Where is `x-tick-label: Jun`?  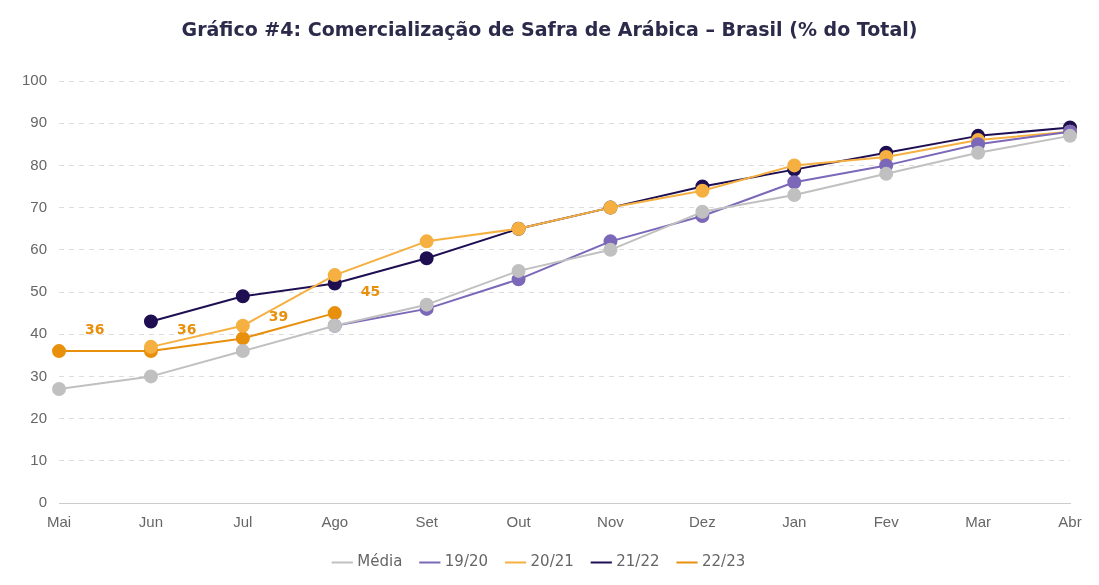 x-tick-label: Jun is located at coordinates (151, 522).